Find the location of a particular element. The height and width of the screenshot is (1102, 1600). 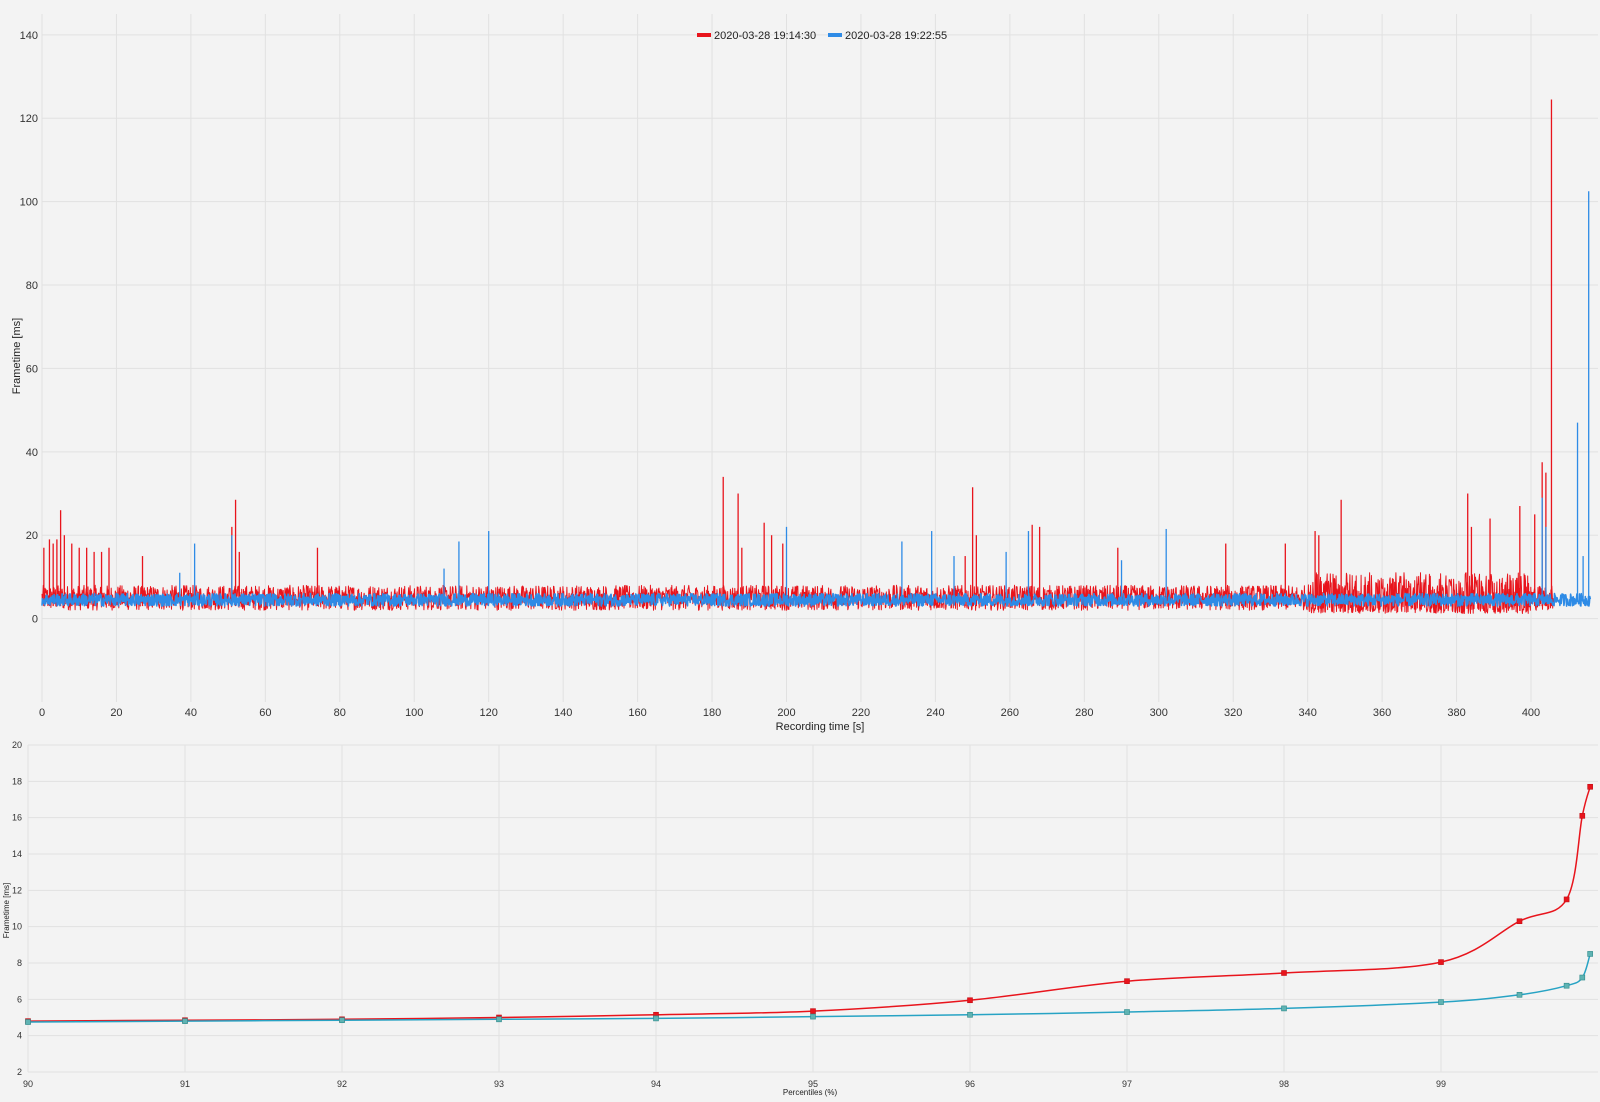

x-tick-label: 97 is located at coordinates (1127, 1084).